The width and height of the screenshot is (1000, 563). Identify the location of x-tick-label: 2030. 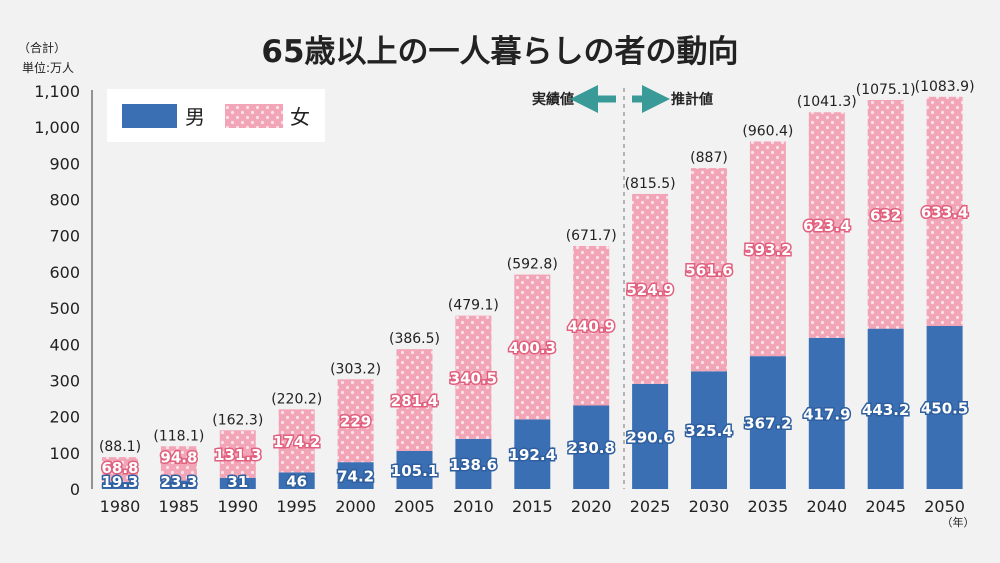
(709, 506).